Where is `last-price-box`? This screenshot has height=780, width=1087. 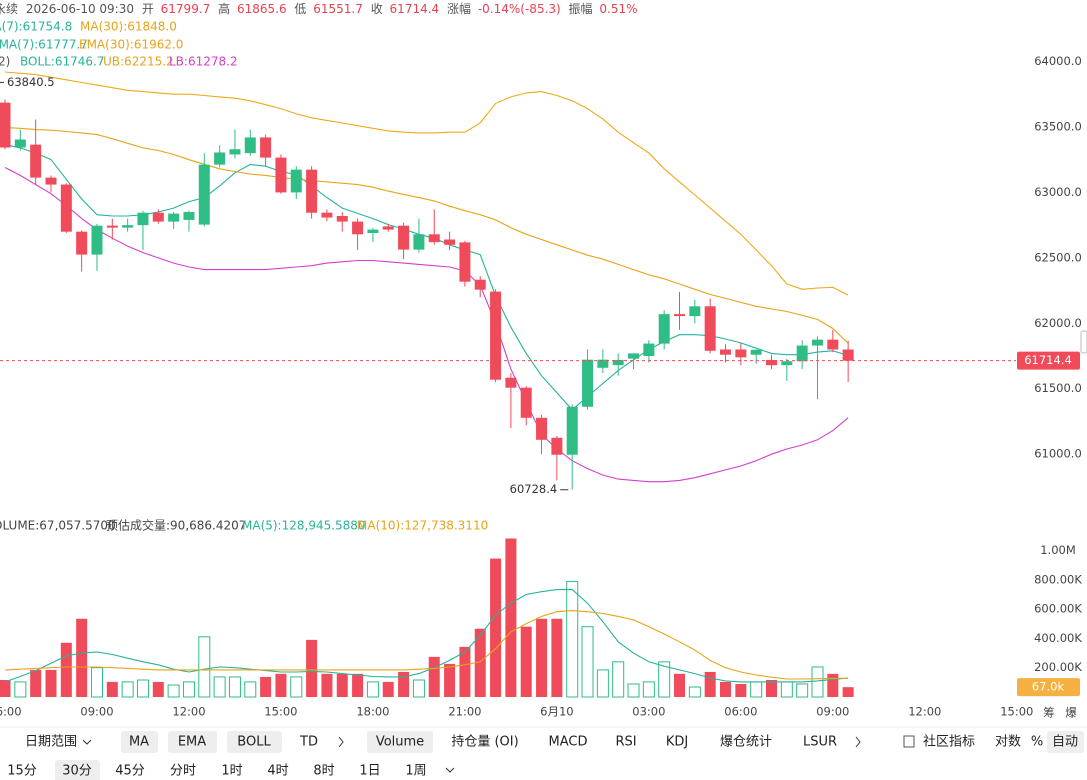 last-price-box is located at coordinates (1048, 360).